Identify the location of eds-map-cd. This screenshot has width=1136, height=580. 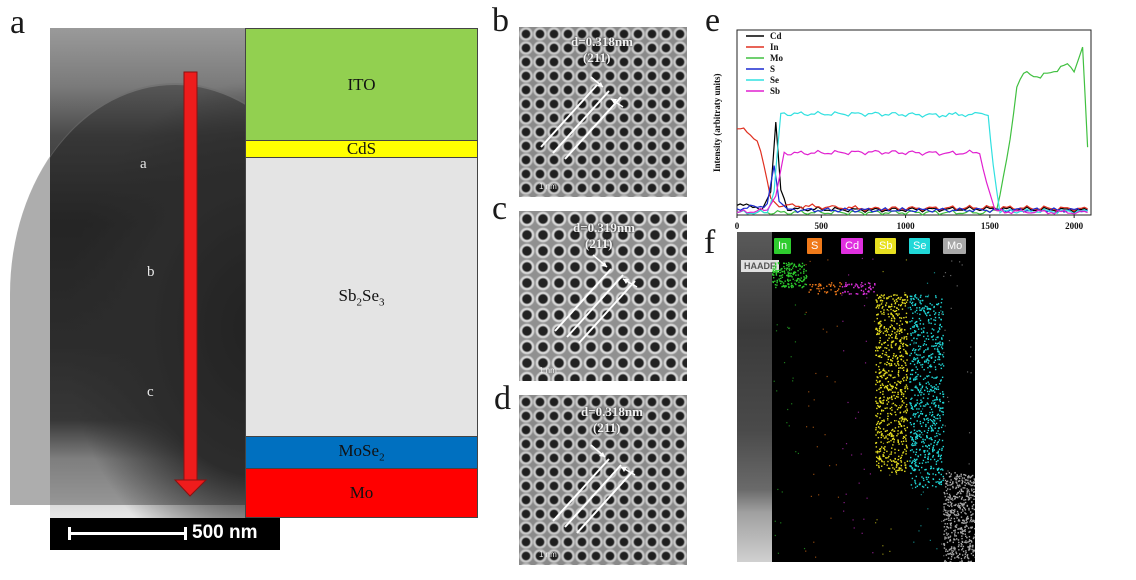
(858, 405).